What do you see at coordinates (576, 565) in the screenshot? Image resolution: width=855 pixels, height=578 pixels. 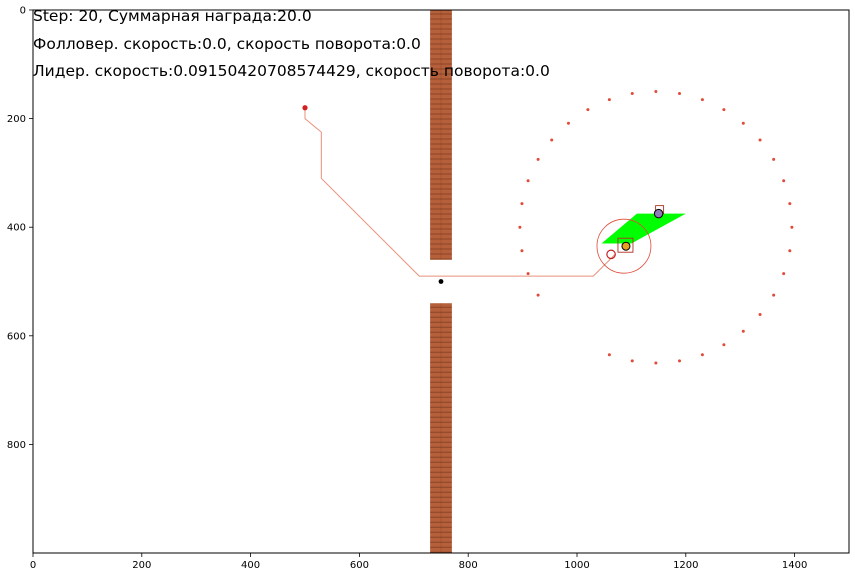 I see `x-tick-label: 1000` at bounding box center [576, 565].